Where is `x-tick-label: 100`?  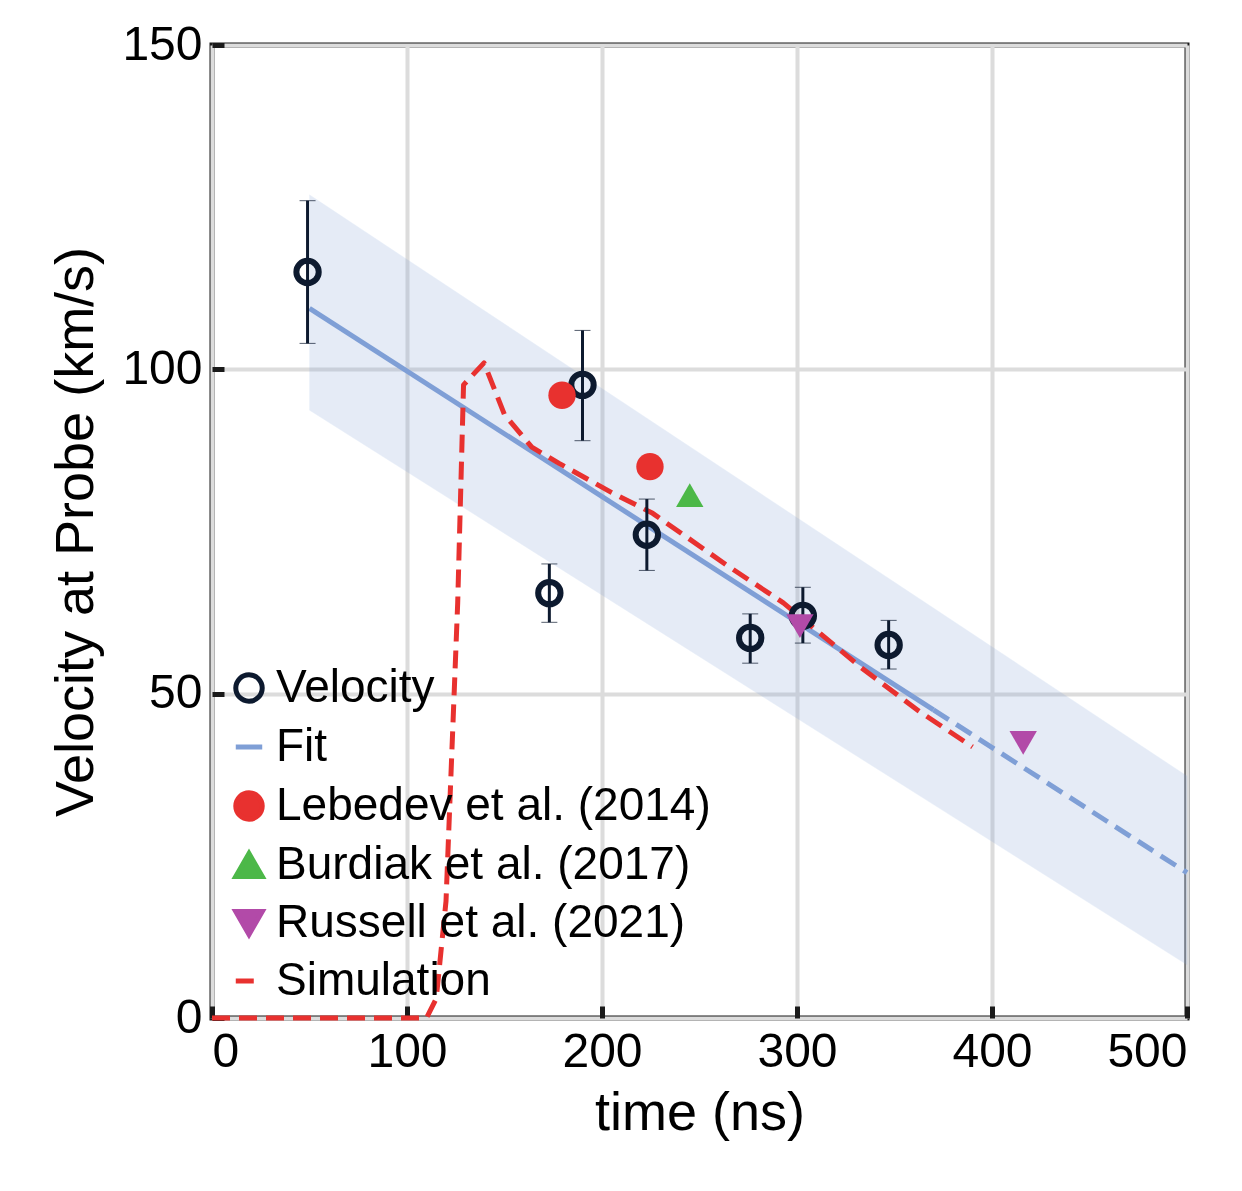
x-tick-label: 100 is located at coordinates (407, 1050).